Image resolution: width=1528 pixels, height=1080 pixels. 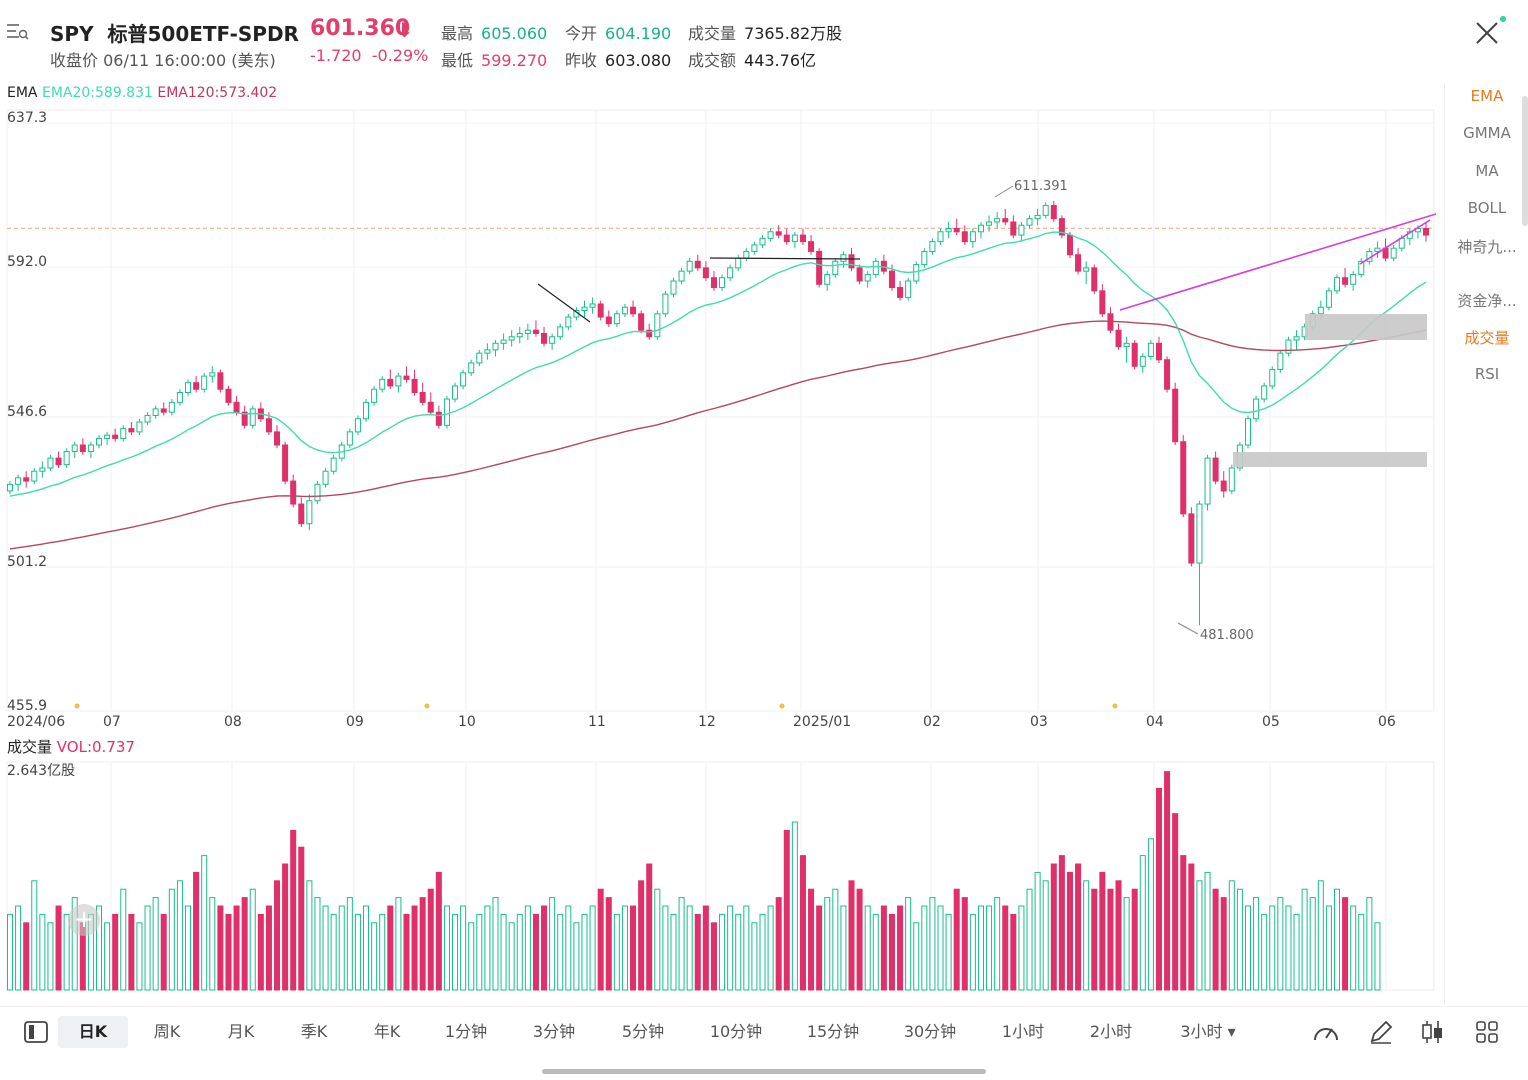 I want to click on side-gmma: GMMA, so click(x=1487, y=133).